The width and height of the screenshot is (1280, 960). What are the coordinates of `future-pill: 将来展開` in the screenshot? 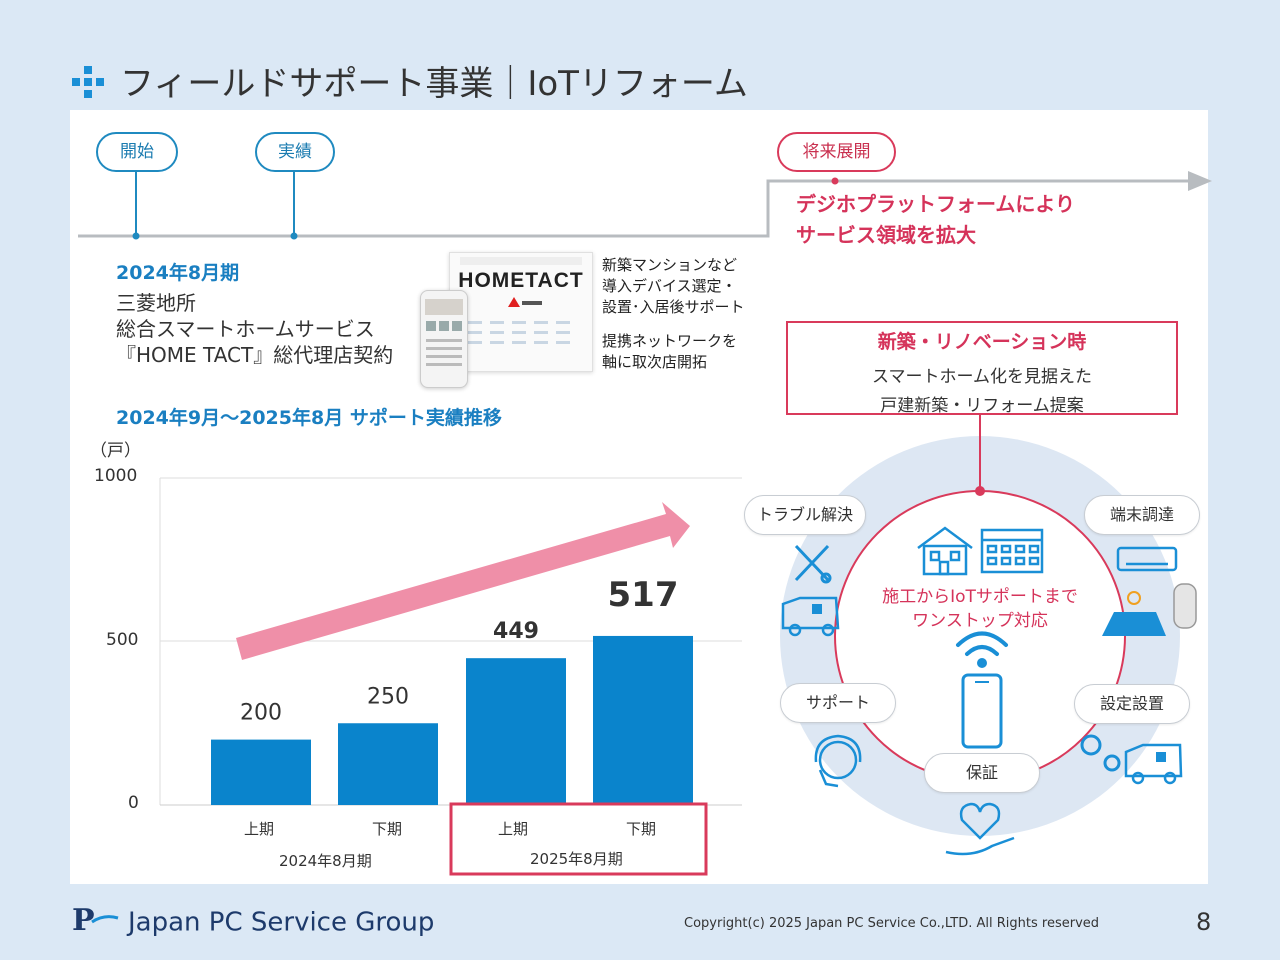 It's located at (836, 152).